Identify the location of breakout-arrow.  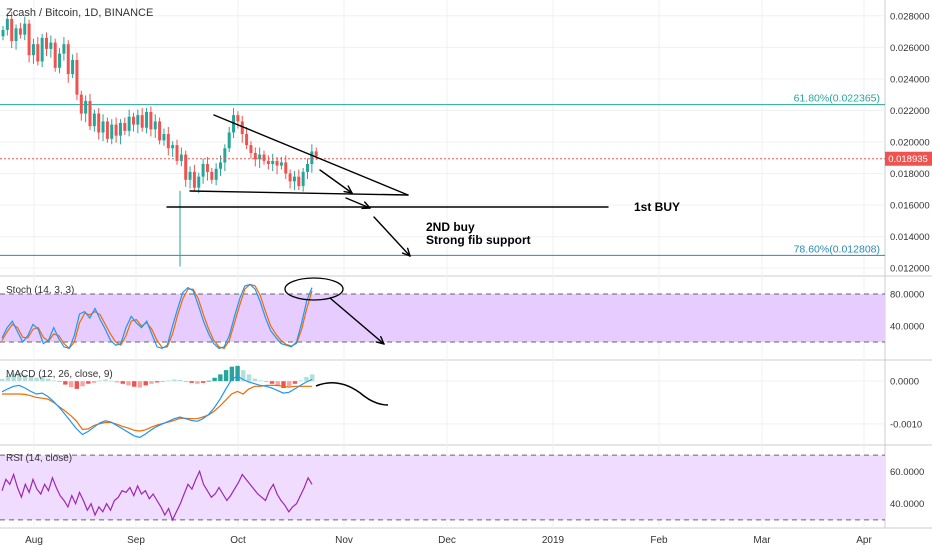
(336, 181).